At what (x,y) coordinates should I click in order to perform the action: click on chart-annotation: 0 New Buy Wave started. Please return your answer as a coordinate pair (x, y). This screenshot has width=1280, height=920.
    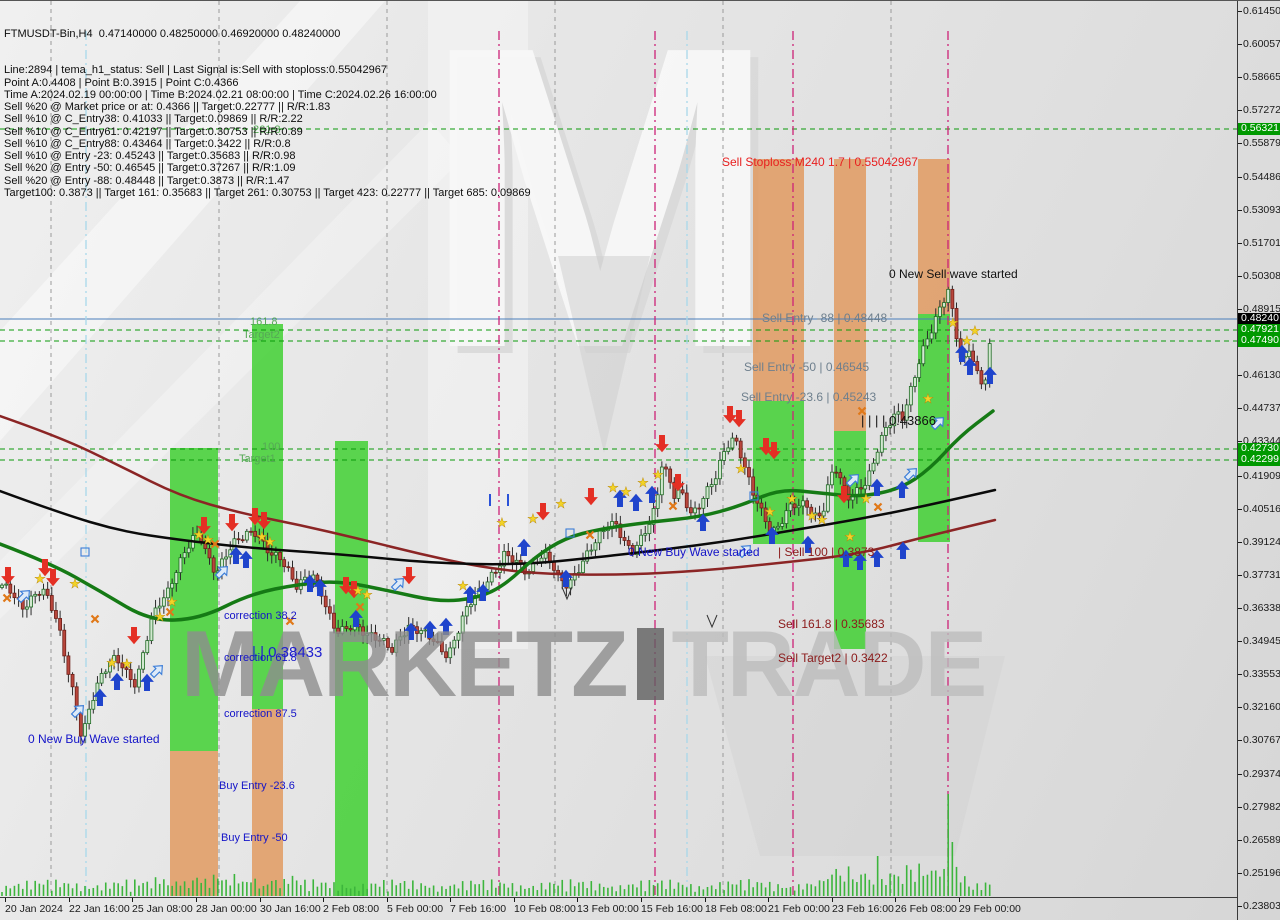
    Looking at the image, I should click on (694, 552).